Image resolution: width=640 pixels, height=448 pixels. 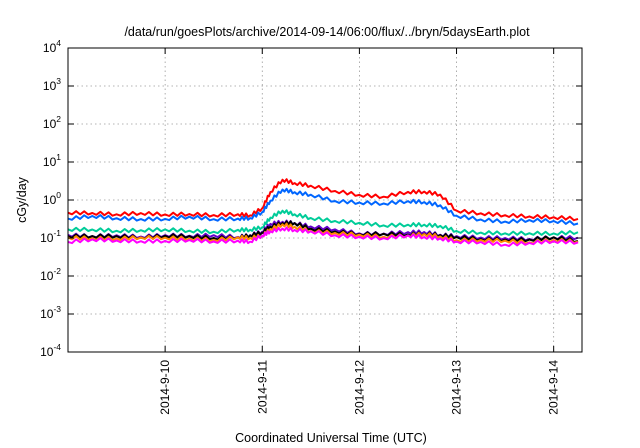 I want to click on y-tick-label: 10⁻¹, so click(x=50, y=236).